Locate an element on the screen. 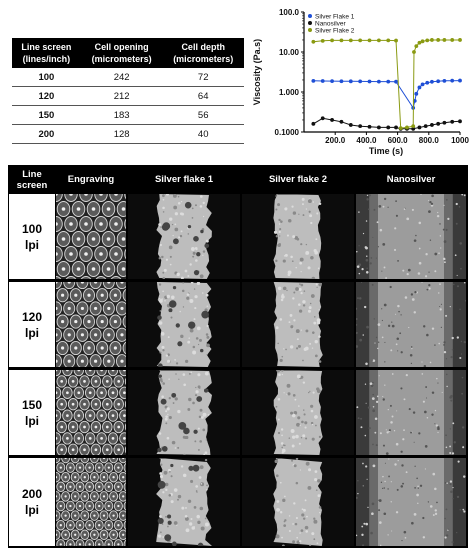 Image resolution: width=474 pixels, height=554 pixels. table-row: 150 183 56 is located at coordinates (128, 115).